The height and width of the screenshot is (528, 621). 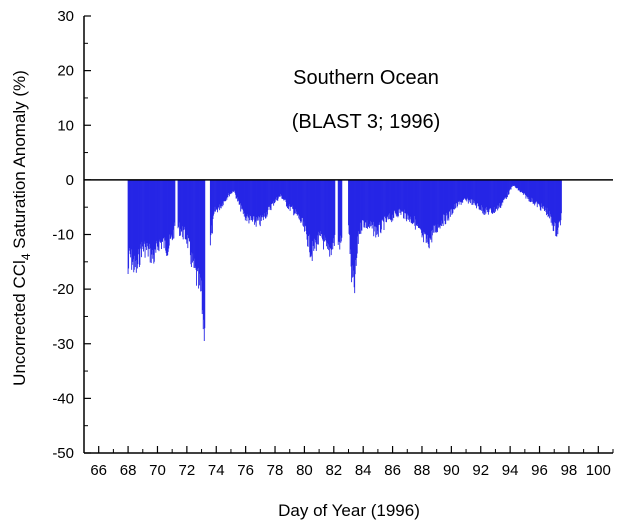 What do you see at coordinates (422, 470) in the screenshot?
I see `x-tick-label: 88` at bounding box center [422, 470].